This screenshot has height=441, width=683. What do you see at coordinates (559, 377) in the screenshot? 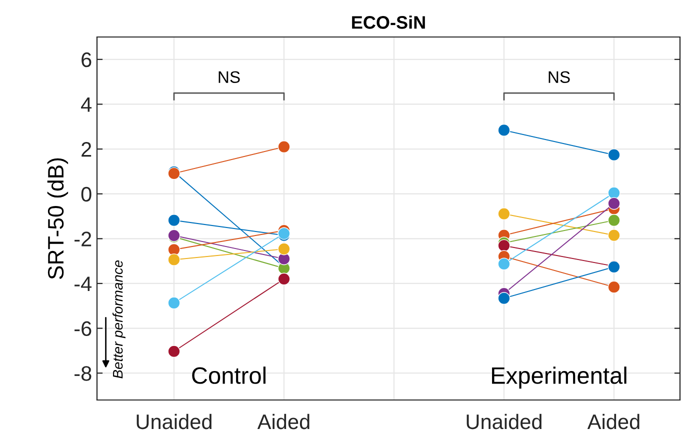
I see `annotation: Experimental` at bounding box center [559, 377].